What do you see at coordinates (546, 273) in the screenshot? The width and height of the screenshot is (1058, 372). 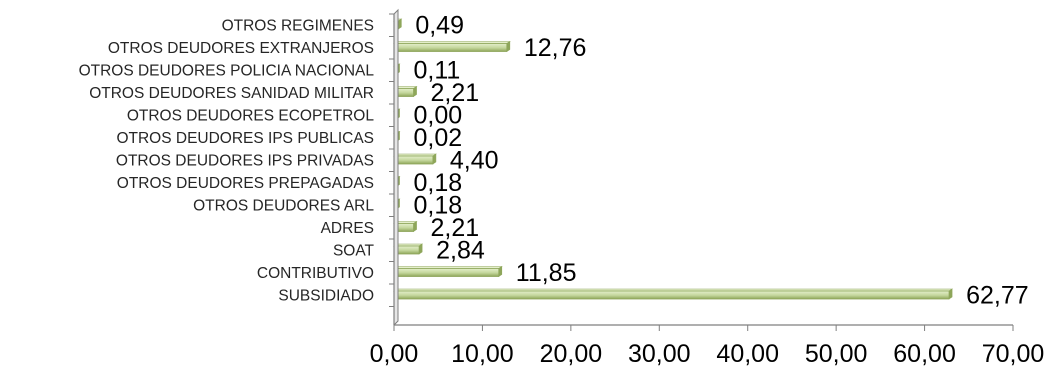 I see `data-label: 11,85` at bounding box center [546, 273].